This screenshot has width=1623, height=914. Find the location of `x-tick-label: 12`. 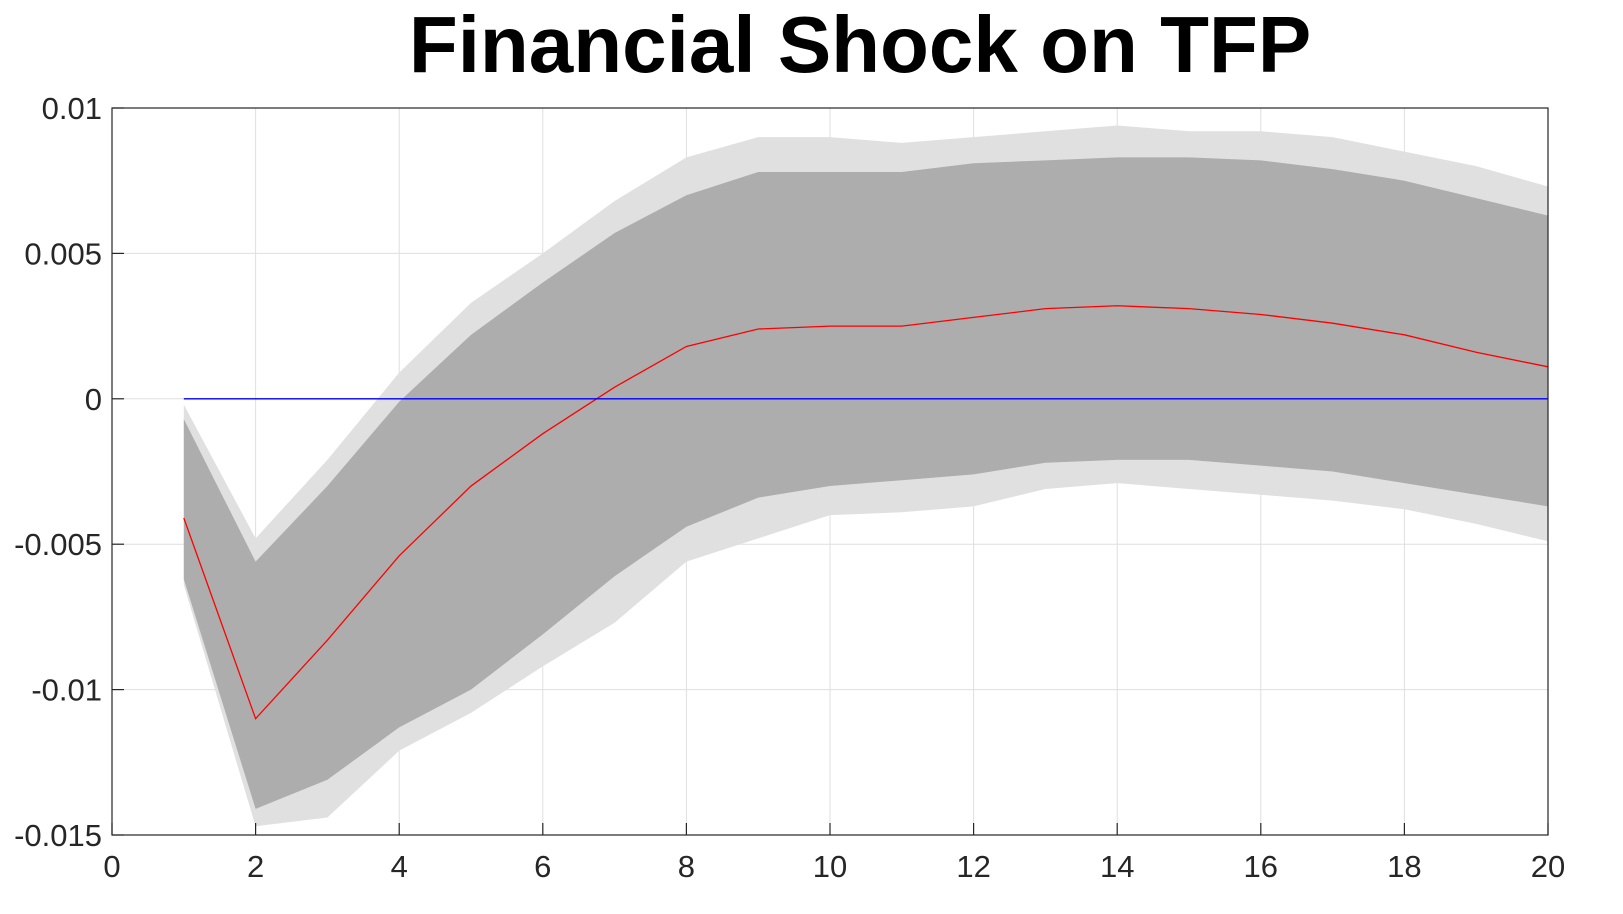

x-tick-label: 12 is located at coordinates (973, 866).